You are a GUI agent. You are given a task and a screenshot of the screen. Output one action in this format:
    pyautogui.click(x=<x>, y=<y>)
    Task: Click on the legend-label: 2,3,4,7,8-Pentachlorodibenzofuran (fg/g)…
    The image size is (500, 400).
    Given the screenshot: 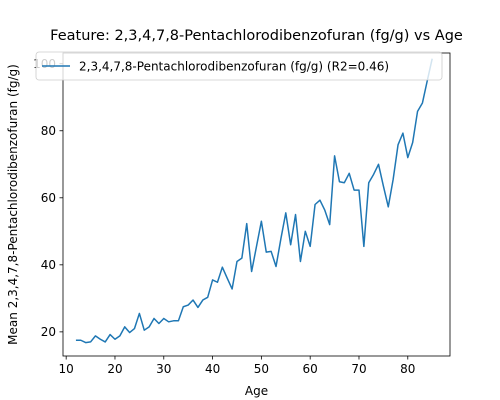 What is the action you would take?
    pyautogui.click(x=234, y=66)
    